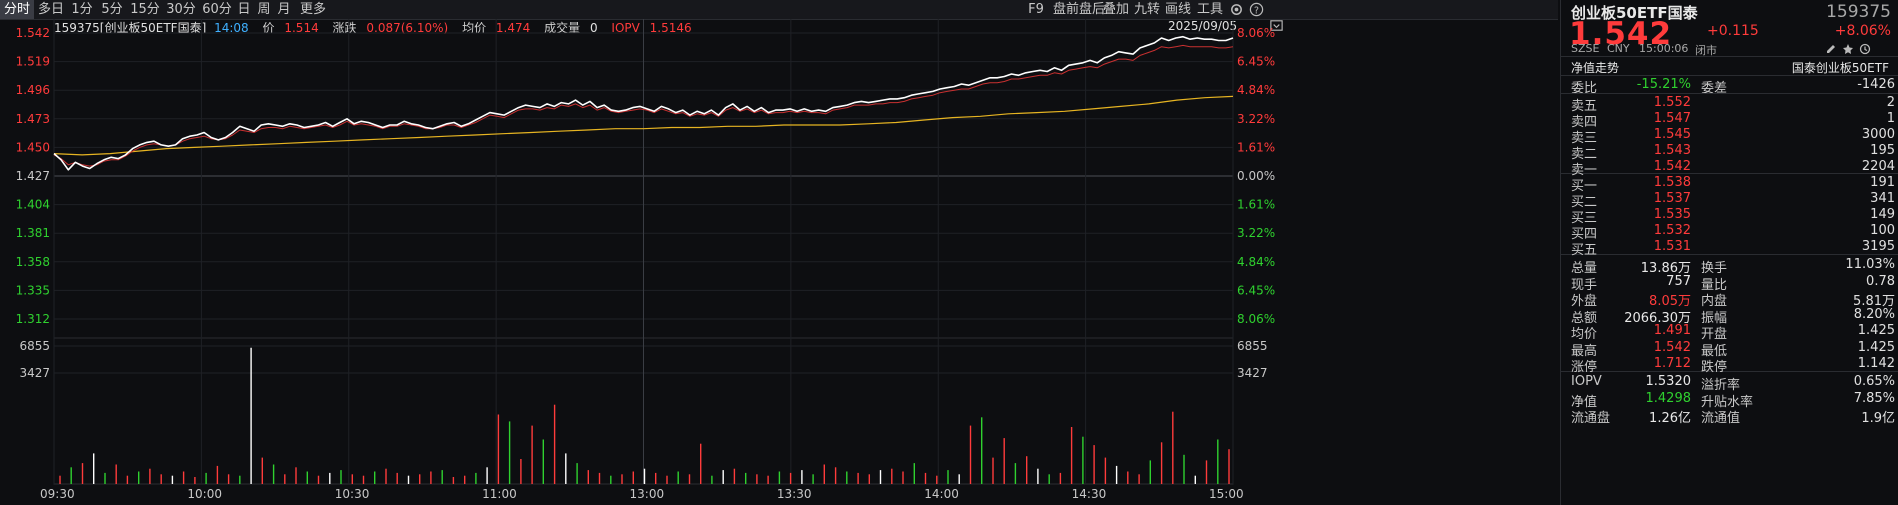  What do you see at coordinates (1252, 373) in the screenshot?
I see `volume-tick-label-right: 3427` at bounding box center [1252, 373].